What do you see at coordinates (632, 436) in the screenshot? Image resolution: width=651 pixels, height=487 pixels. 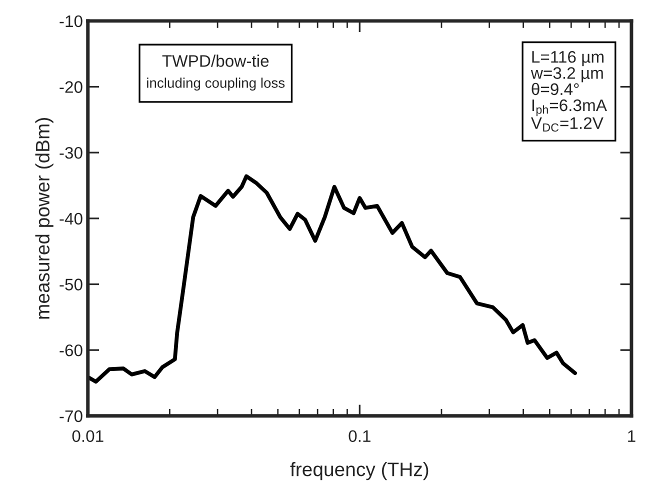 I see `x-tick-label: 1` at bounding box center [632, 436].